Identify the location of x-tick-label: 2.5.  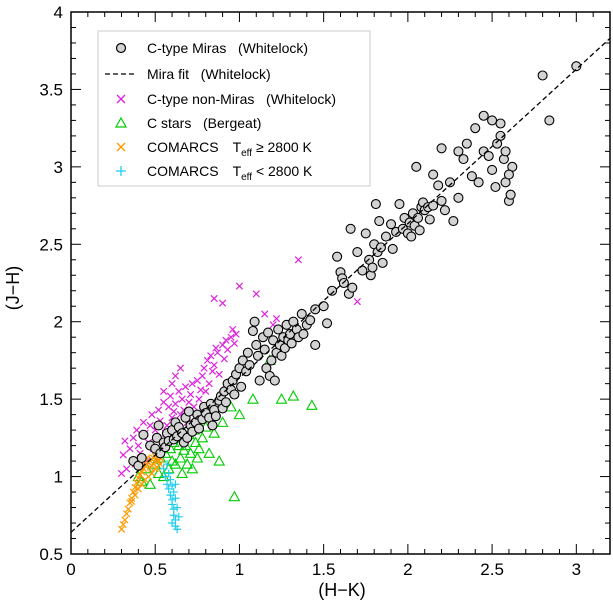
(492, 569).